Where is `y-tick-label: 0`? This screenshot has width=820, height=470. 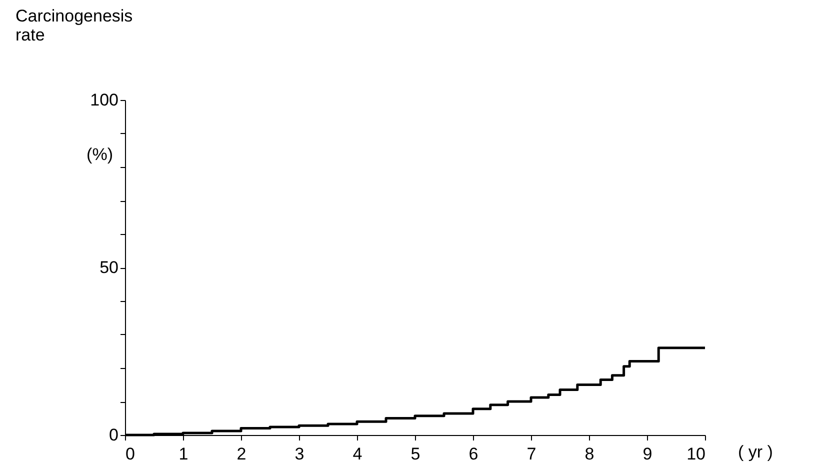
y-tick-label: 0 is located at coordinates (113, 435).